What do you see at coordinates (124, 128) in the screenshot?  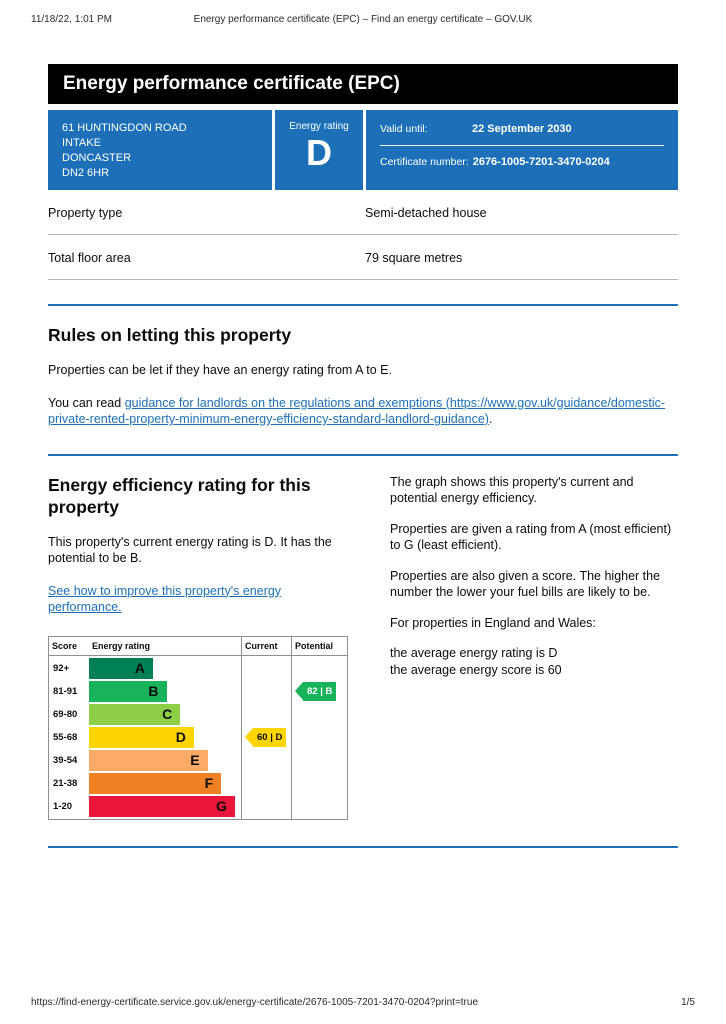 I see `address-line-1: 61 HUNTINGDON ROAD` at bounding box center [124, 128].